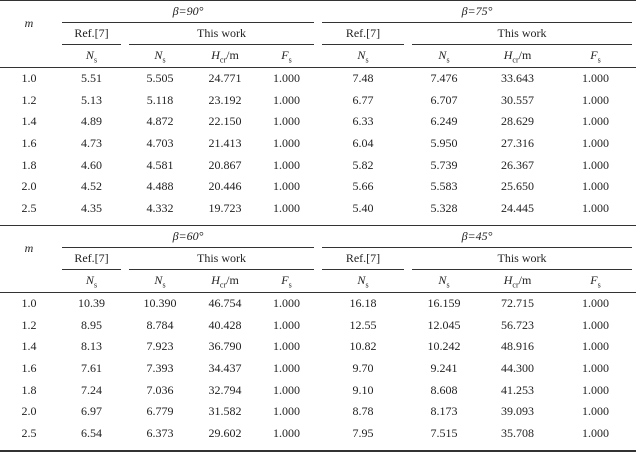  Describe the element at coordinates (517, 207) in the screenshot. I see `hcr-value: 24.445` at that location.